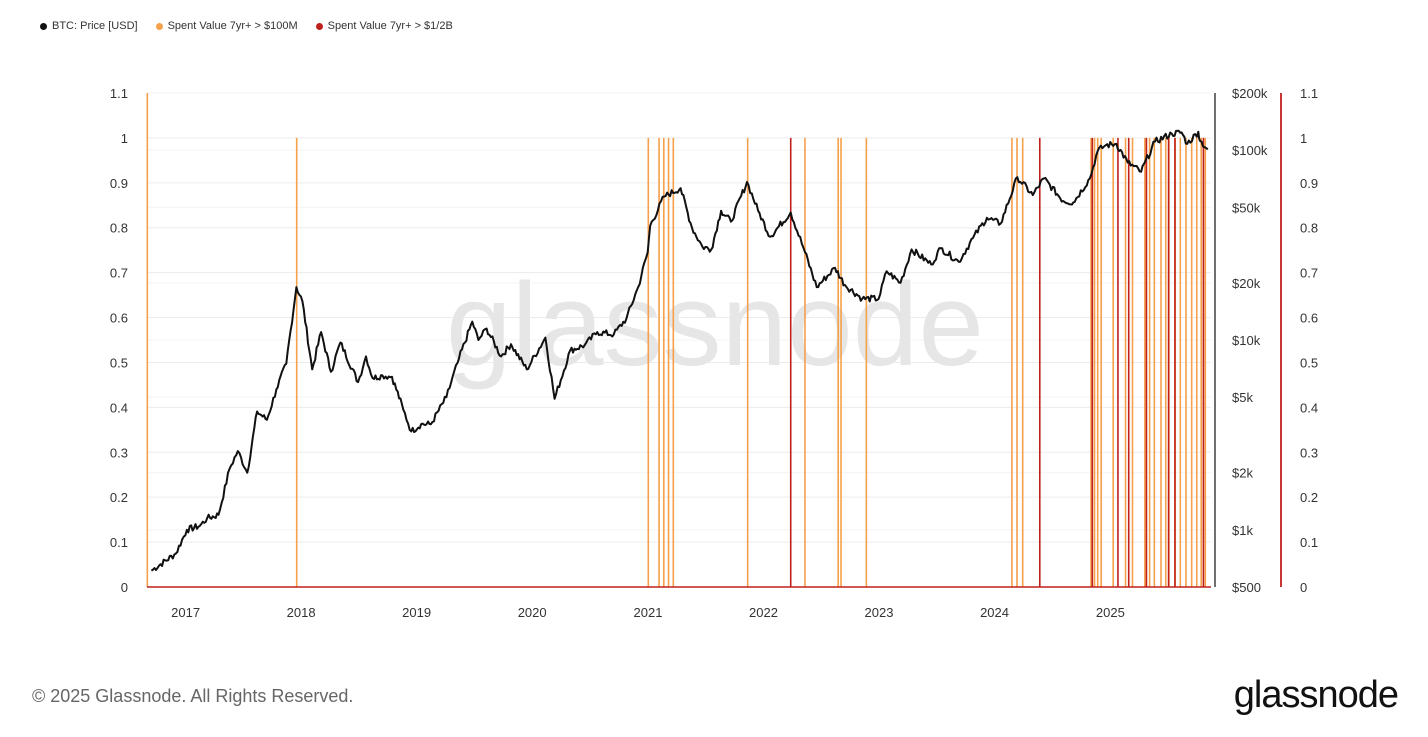 This screenshot has height=737, width=1428. What do you see at coordinates (301, 612) in the screenshot?
I see `x-tick-label: 2018` at bounding box center [301, 612].